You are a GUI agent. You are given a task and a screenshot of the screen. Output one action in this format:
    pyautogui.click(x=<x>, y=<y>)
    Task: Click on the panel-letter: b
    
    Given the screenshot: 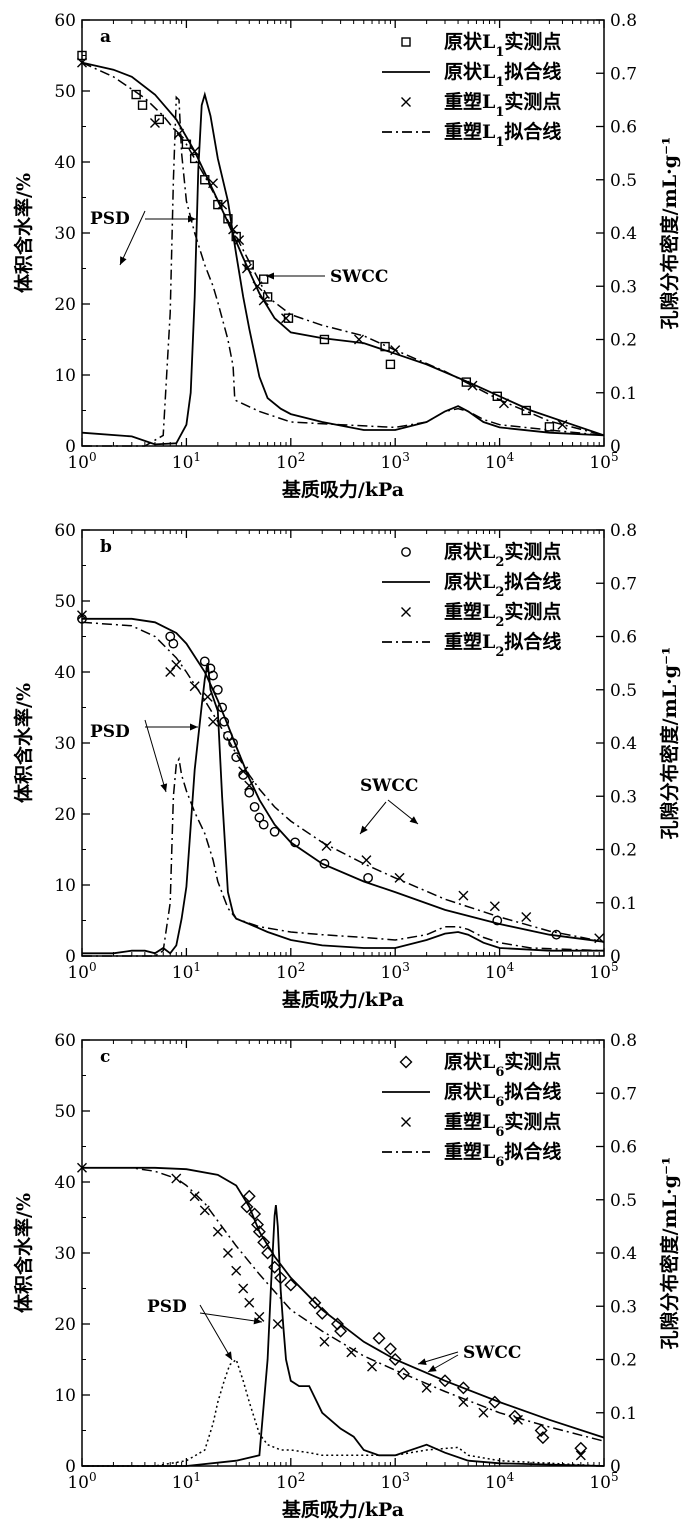 What is the action you would take?
    pyautogui.click(x=106, y=547)
    